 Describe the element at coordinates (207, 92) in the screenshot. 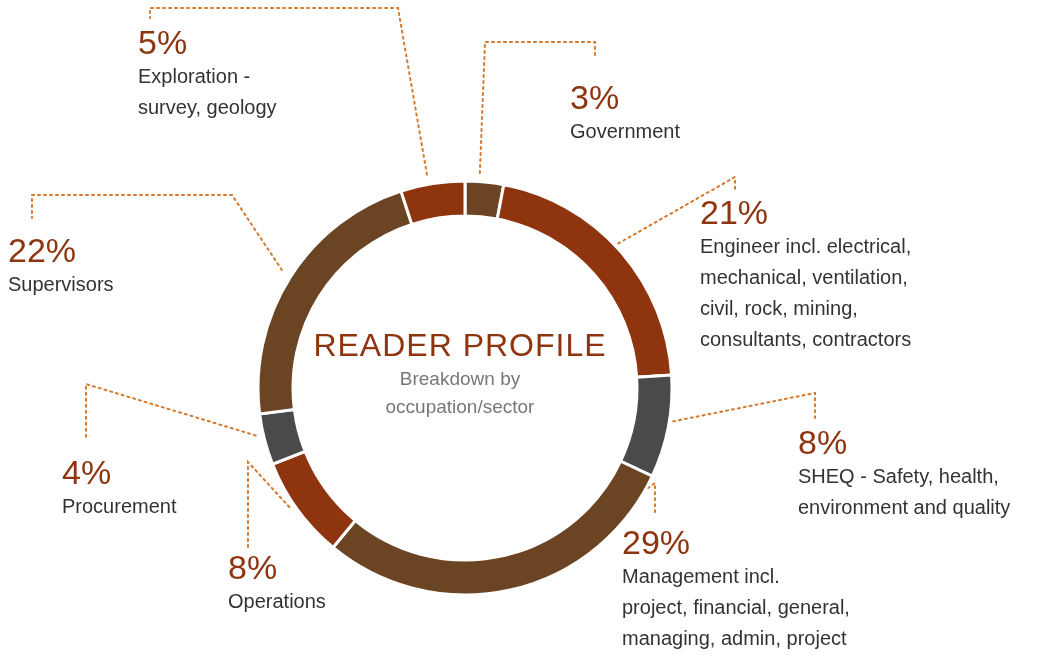

I see `slice-label: Exploration - survey, geology` at that location.